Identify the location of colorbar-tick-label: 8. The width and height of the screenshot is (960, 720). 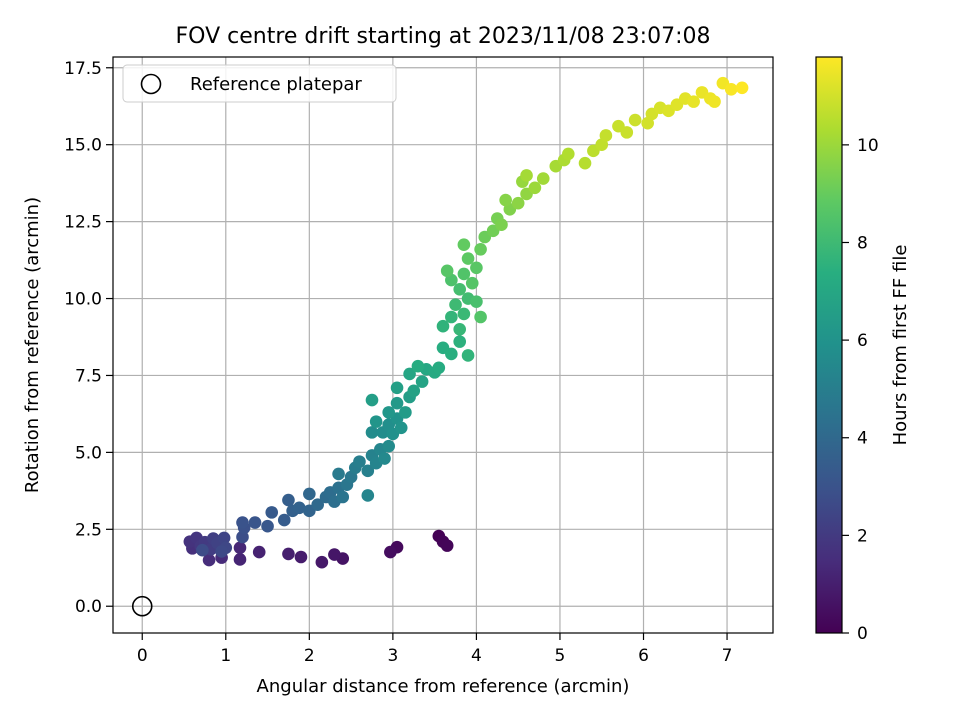
(862, 243).